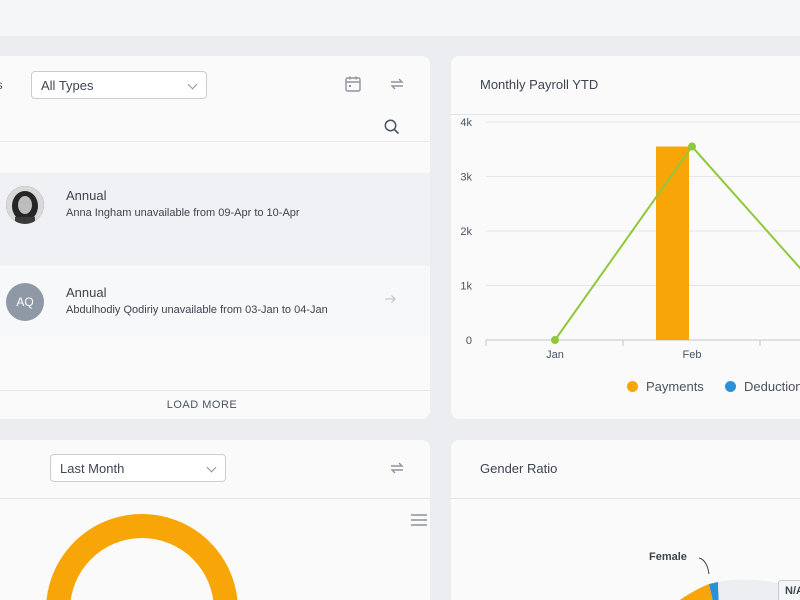  I want to click on search-icon, so click(393, 128).